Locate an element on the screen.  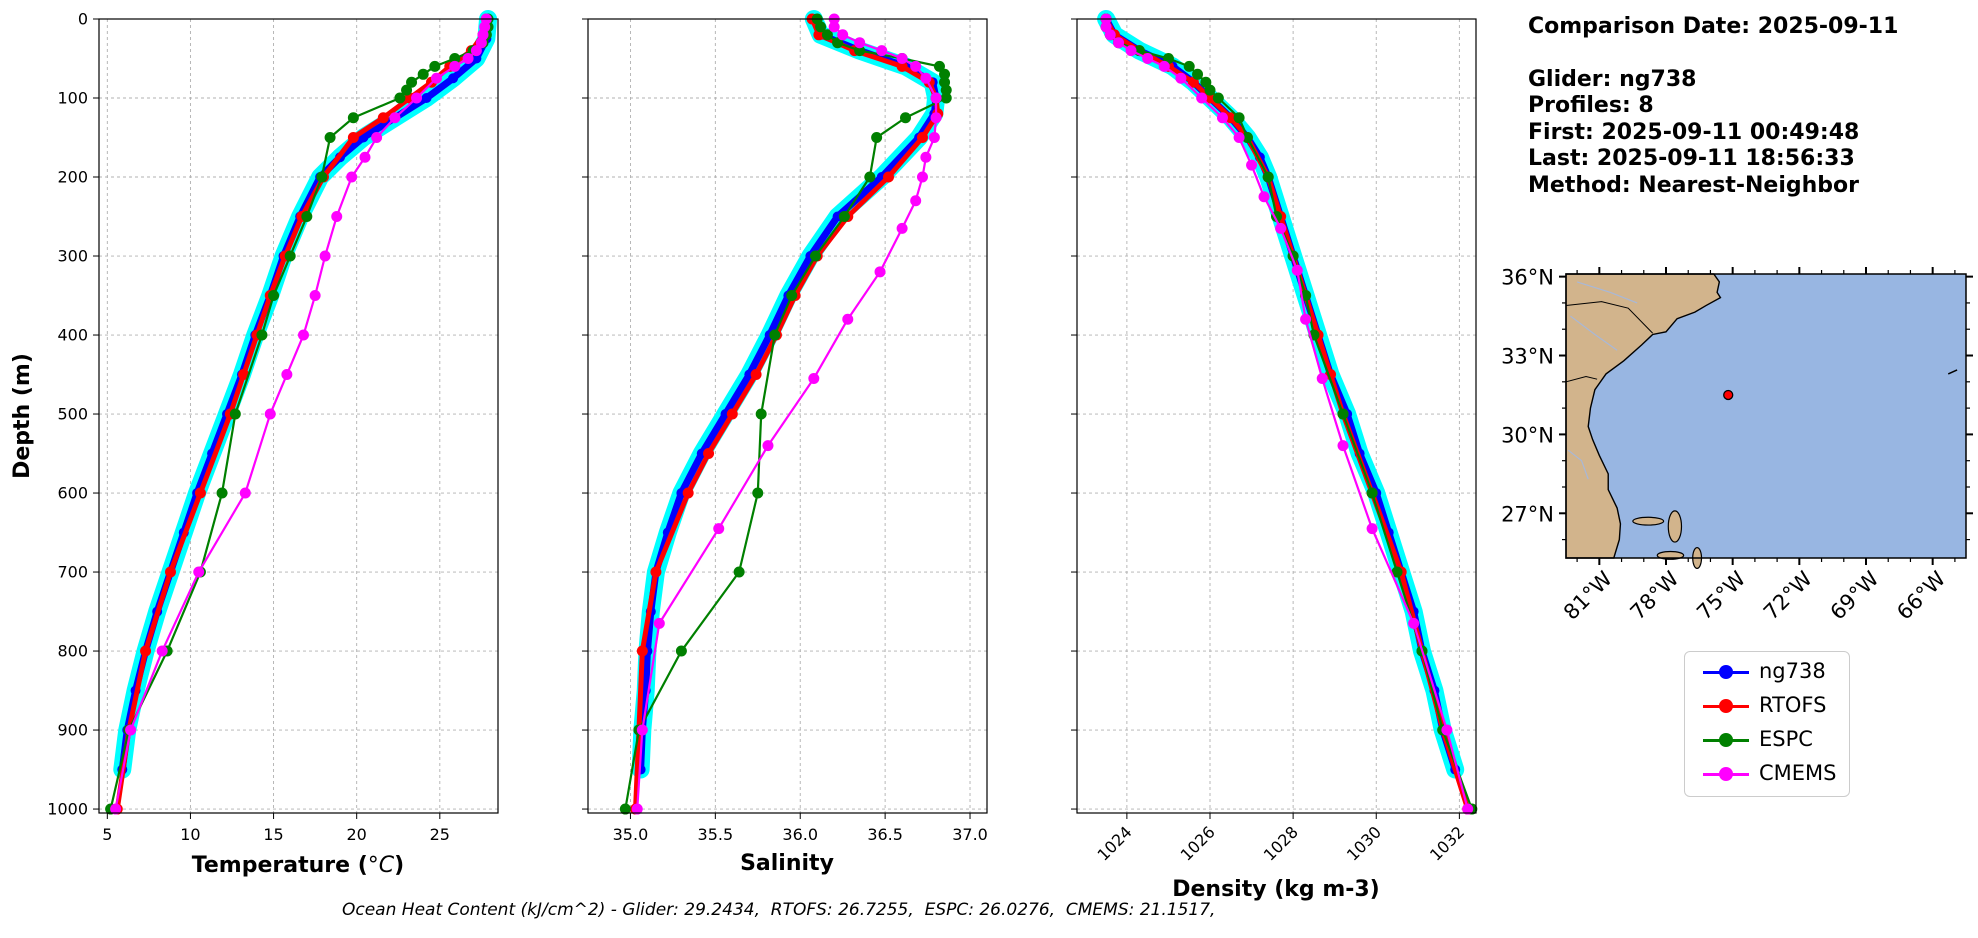
y-tick-label: 700 is located at coordinates (72, 572).